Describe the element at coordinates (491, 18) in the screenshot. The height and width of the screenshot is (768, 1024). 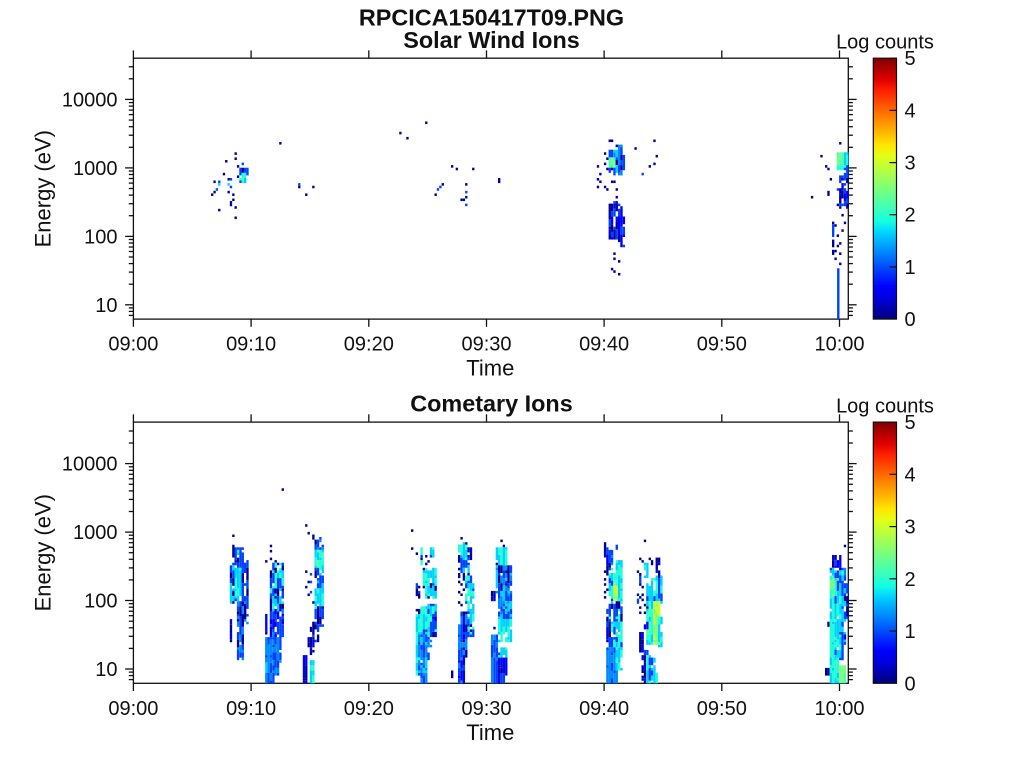
I see `svg-text: RPCICA150417T09.PNG` at that location.